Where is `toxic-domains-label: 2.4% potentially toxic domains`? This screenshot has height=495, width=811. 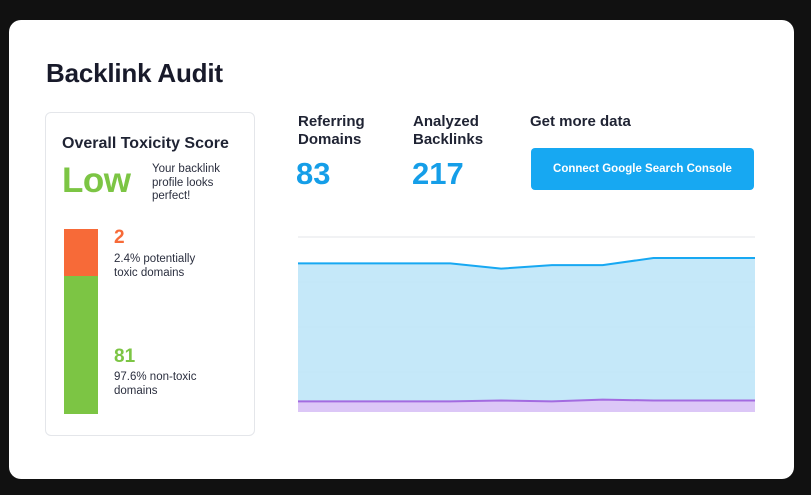 toxic-domains-label: 2.4% potentially toxic domains is located at coordinates (155, 266).